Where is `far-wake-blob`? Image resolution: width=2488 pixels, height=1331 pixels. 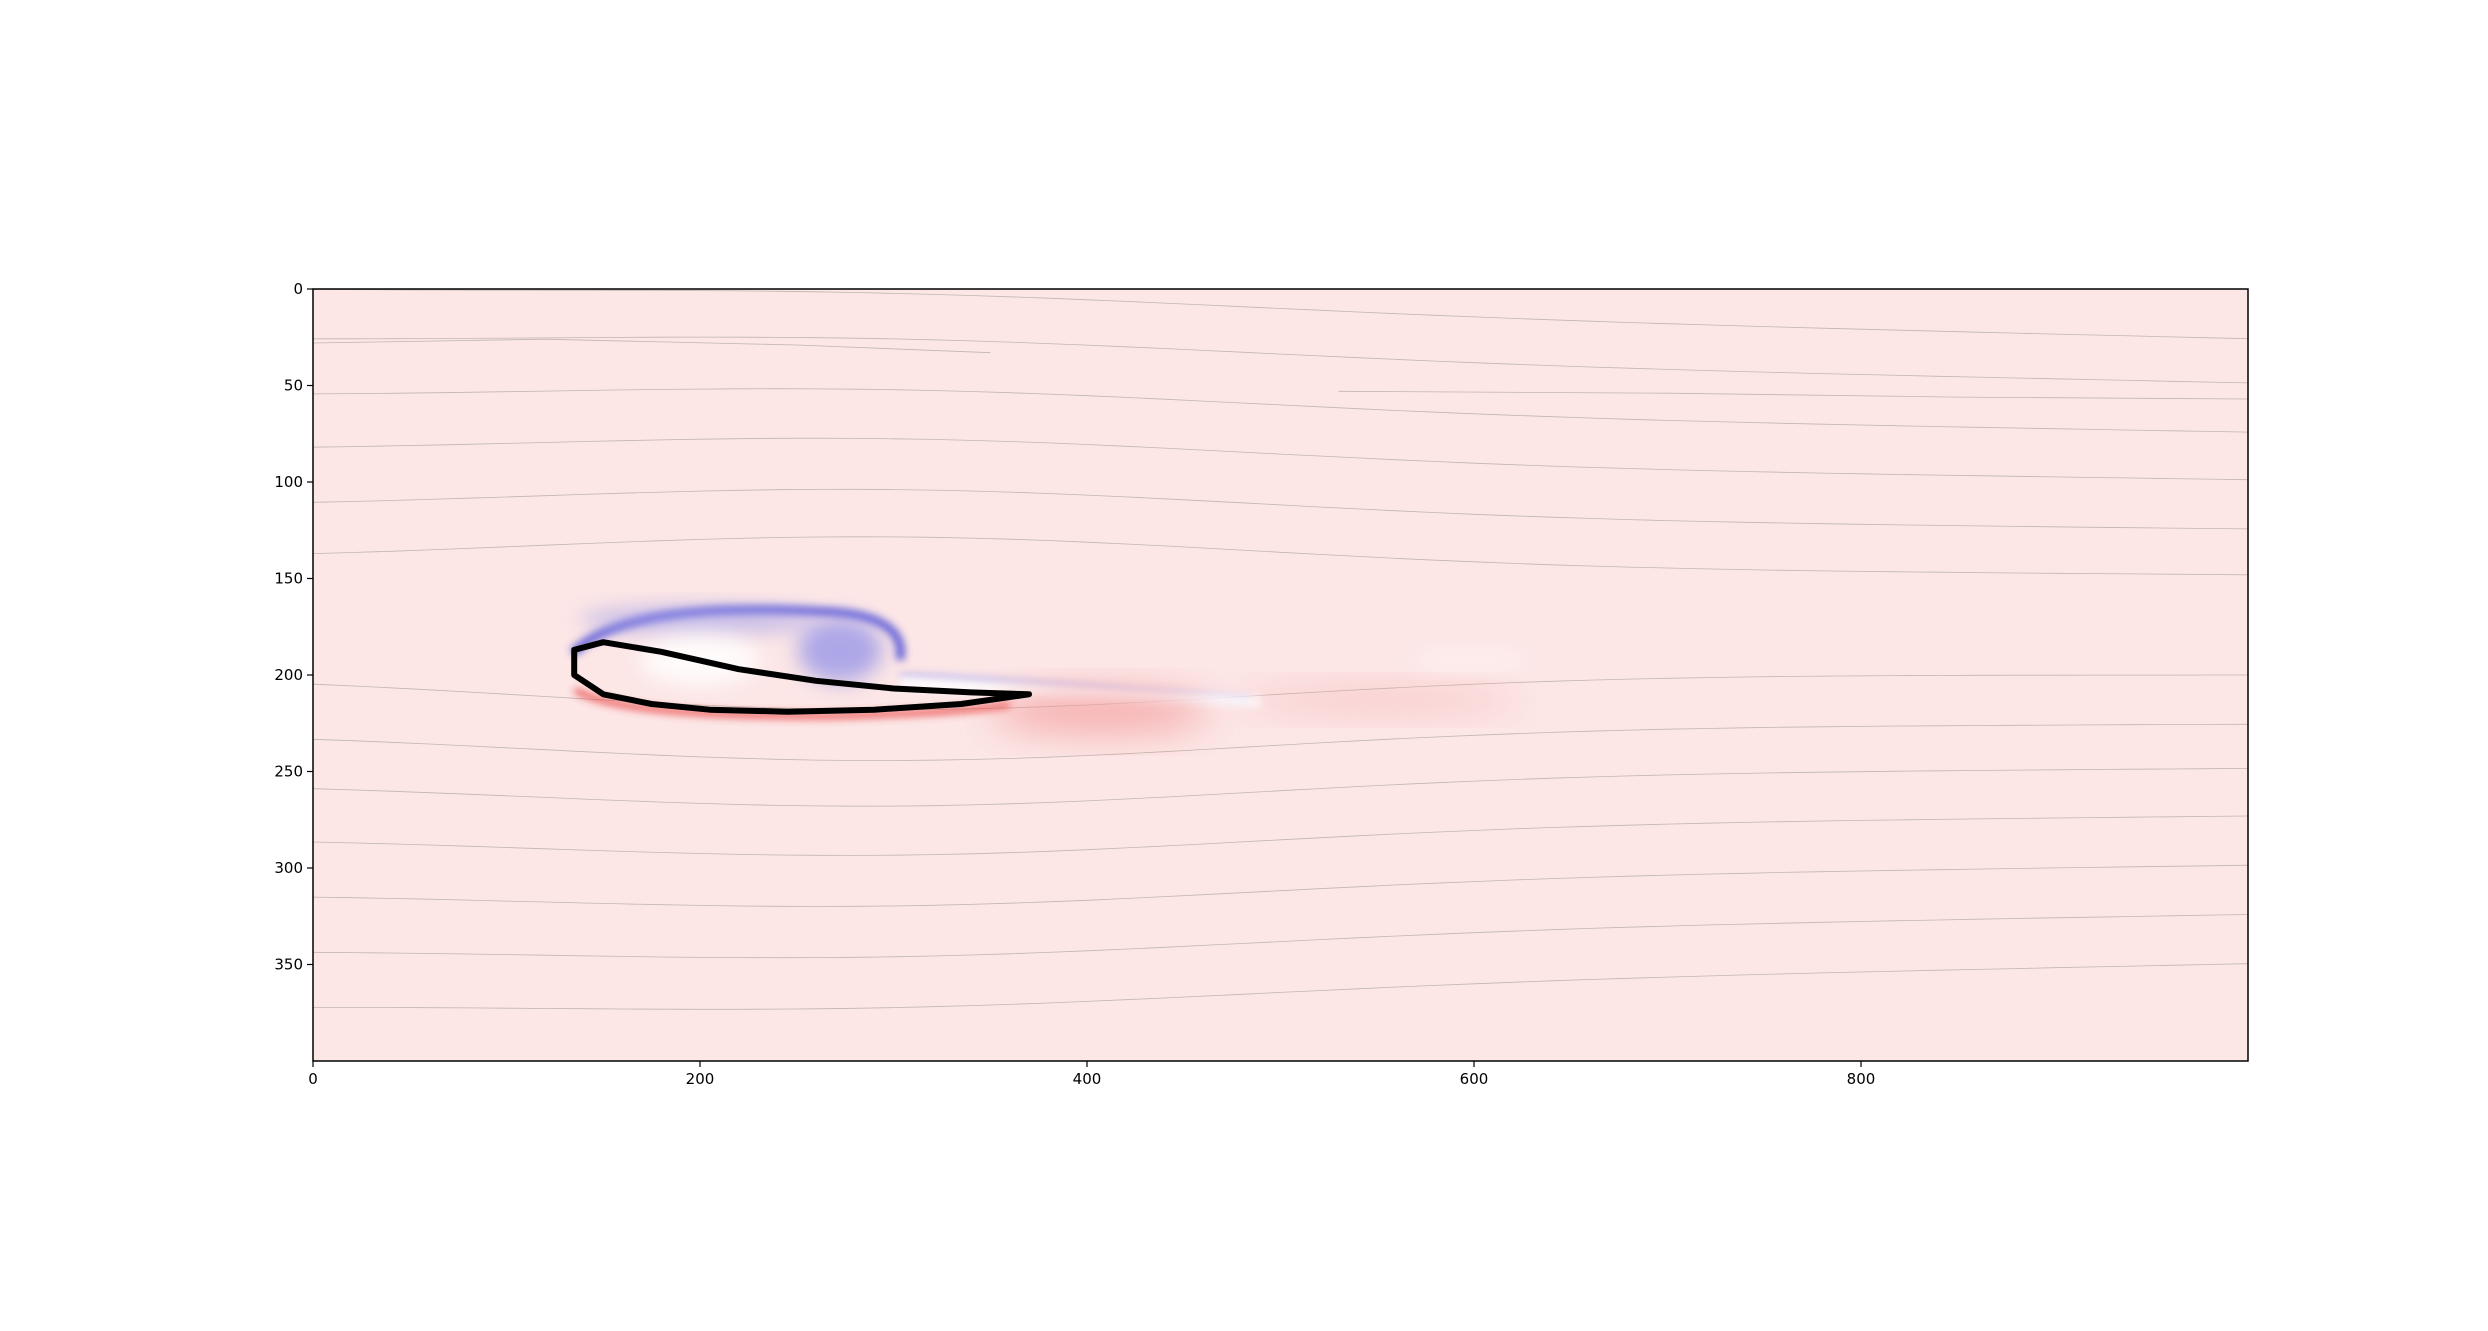
far-wake-blob is located at coordinates (1380, 700).